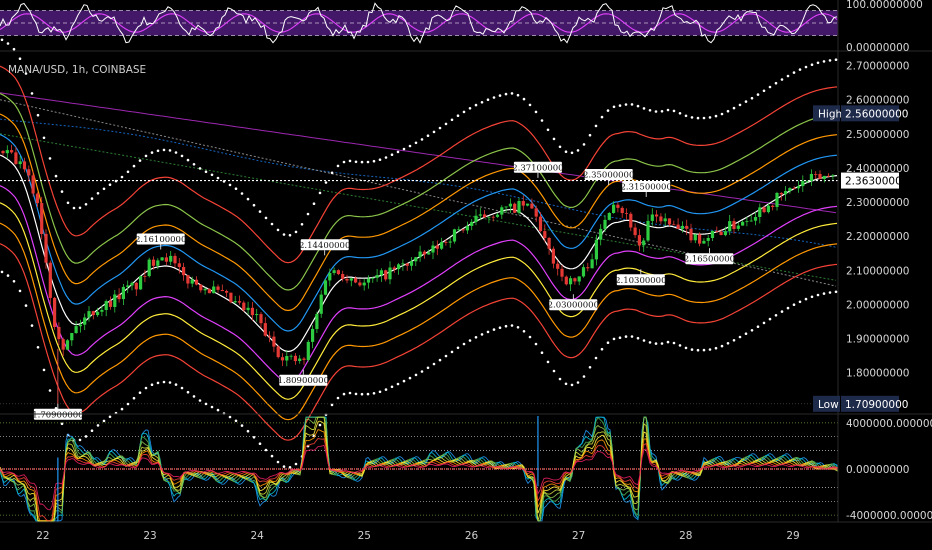 Image resolution: width=932 pixels, height=550 pixels. What do you see at coordinates (160, 240) in the screenshot?
I see `annotation-label: 2.16100000` at bounding box center [160, 240].